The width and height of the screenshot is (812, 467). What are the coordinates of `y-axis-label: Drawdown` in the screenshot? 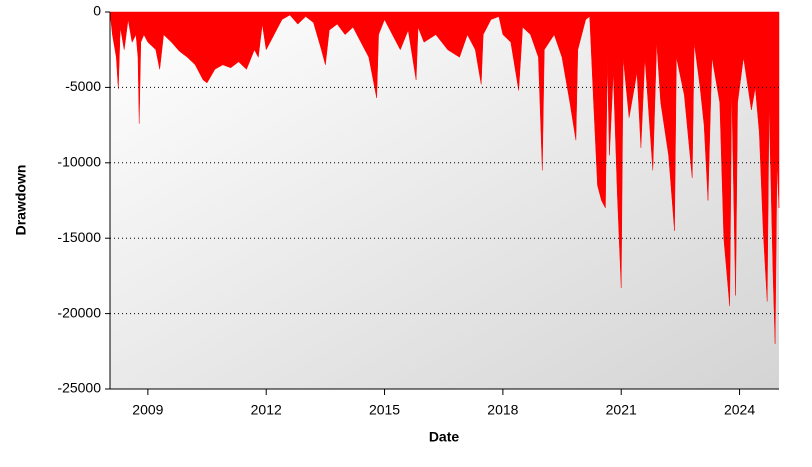 It's located at (21, 200).